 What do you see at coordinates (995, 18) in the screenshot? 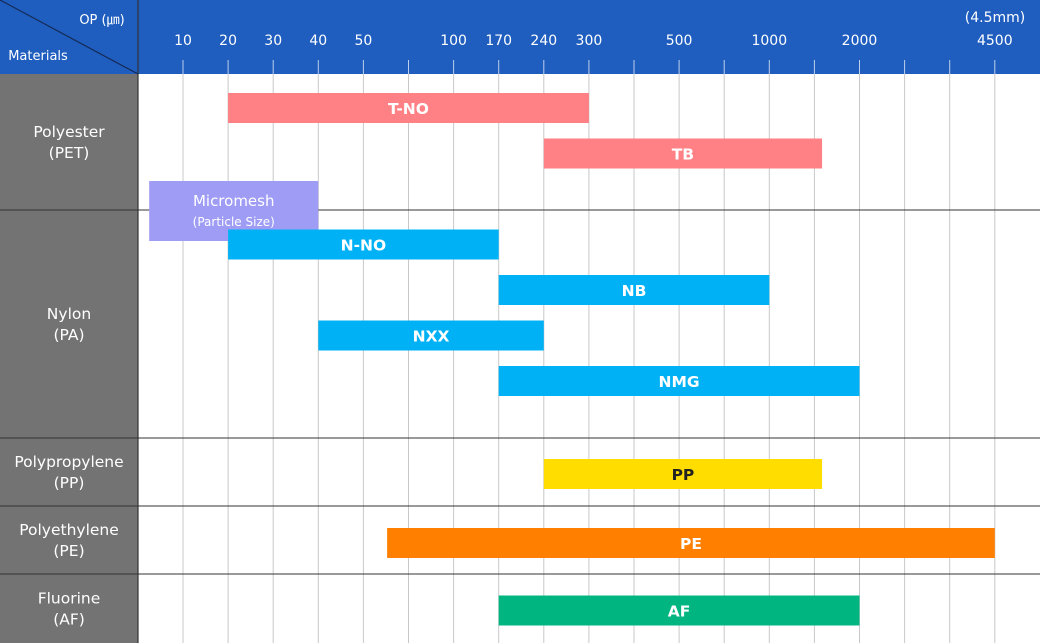
I see `x-extra-label: (4.5mm)` at bounding box center [995, 18].